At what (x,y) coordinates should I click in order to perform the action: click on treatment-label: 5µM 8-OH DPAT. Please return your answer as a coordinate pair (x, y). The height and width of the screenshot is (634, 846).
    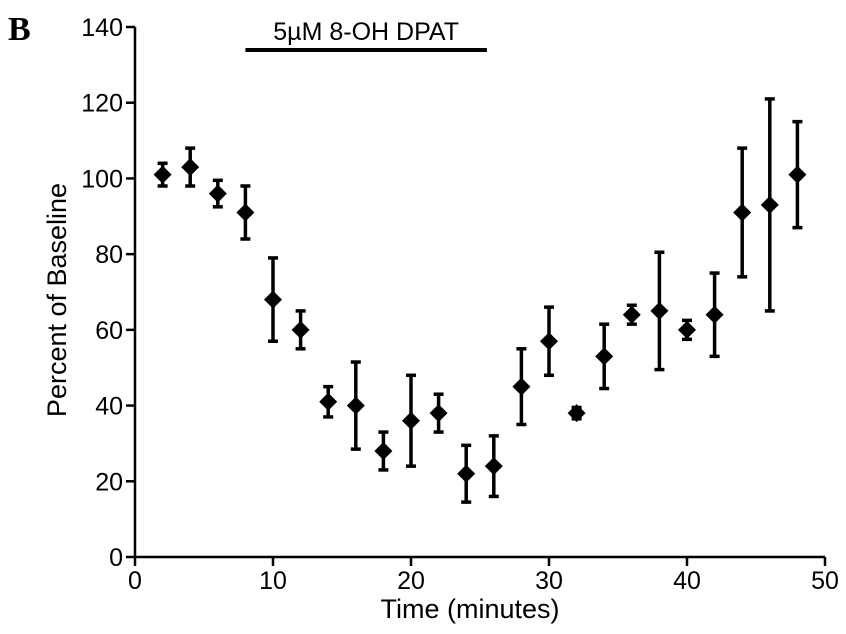
    Looking at the image, I should click on (366, 32).